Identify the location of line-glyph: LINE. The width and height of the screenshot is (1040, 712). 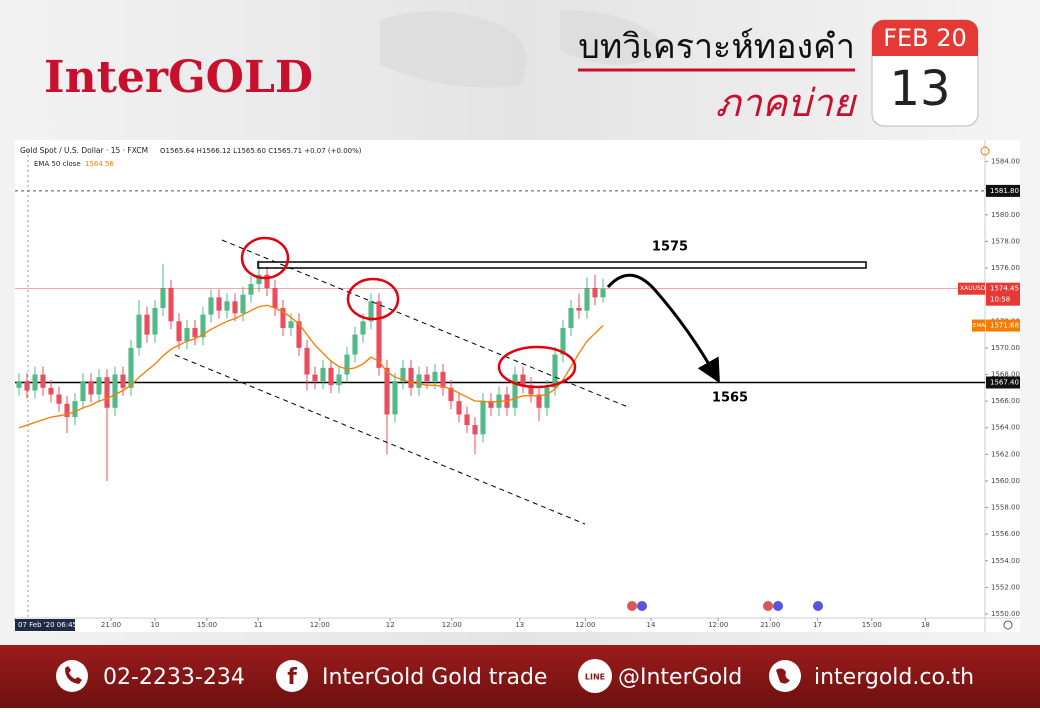
(595, 677).